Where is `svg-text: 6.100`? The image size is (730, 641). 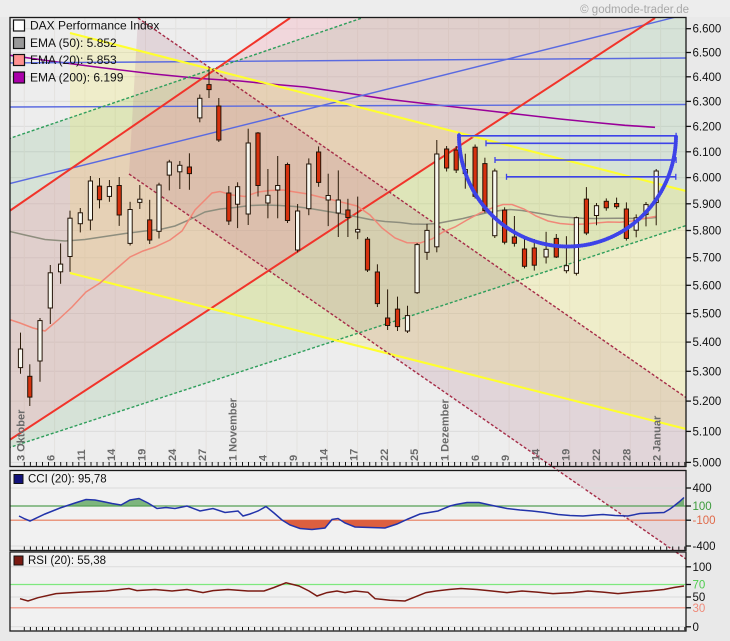
svg-text: 6.100 is located at coordinates (707, 153).